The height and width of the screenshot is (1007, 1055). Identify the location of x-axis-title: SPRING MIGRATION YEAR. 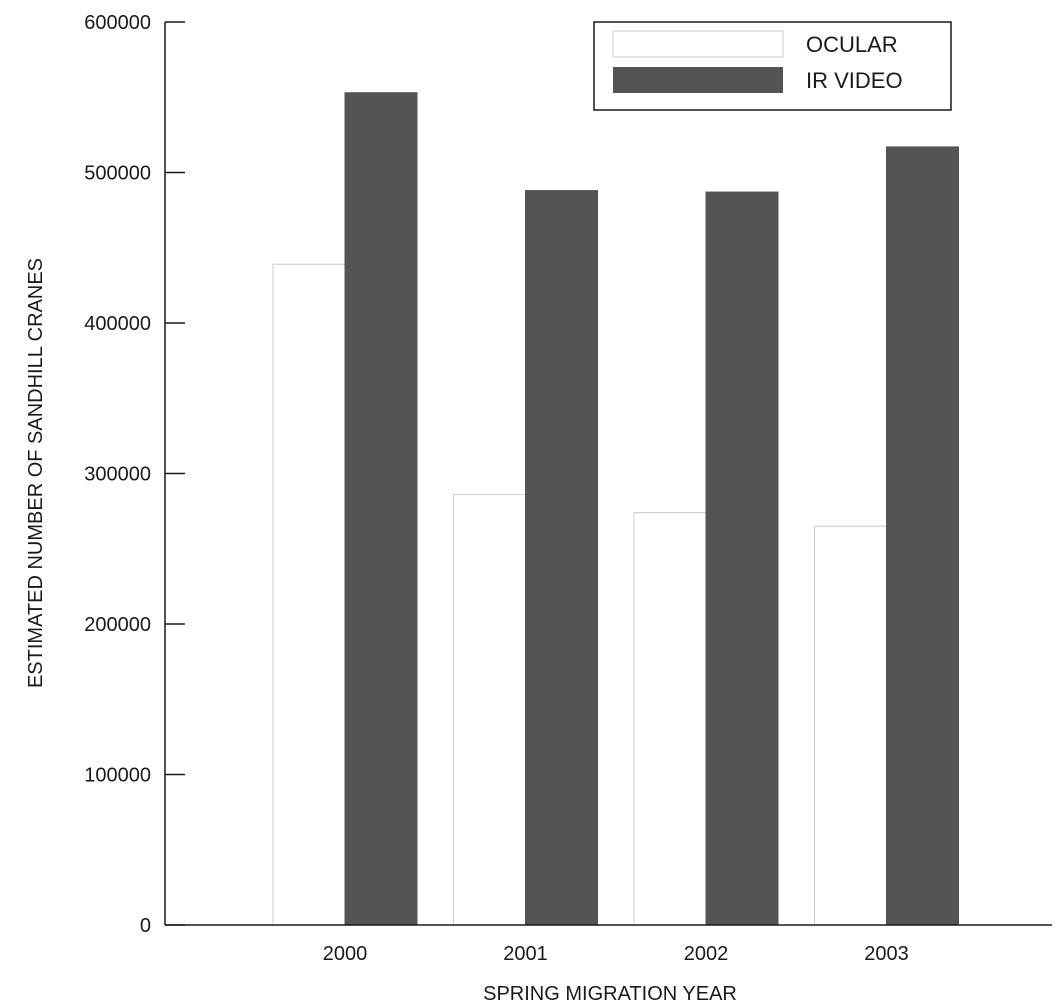
(610, 994).